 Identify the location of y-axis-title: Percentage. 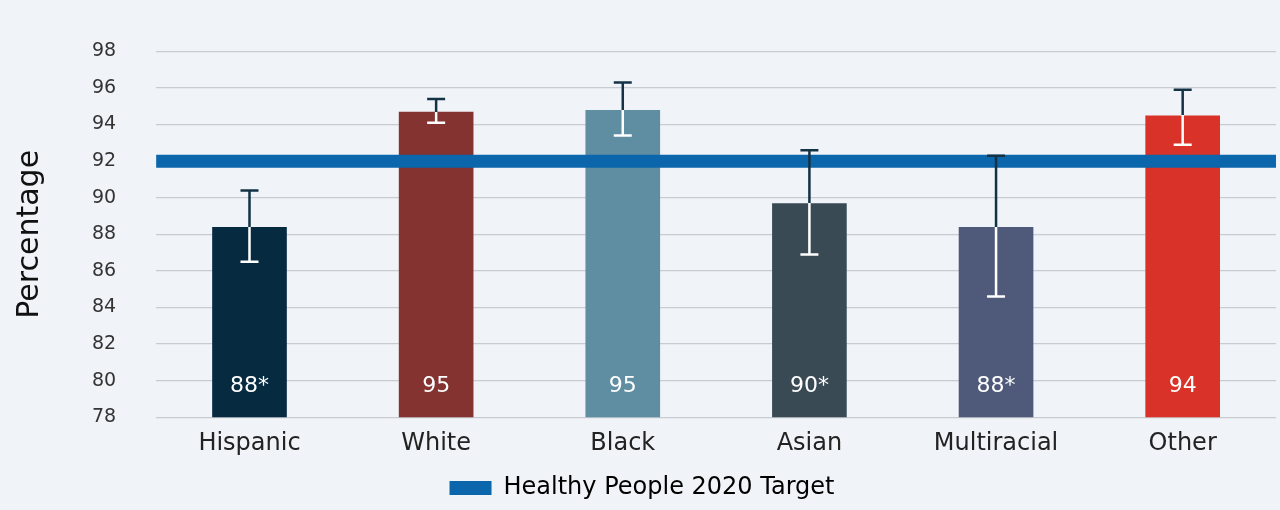
(27, 234).